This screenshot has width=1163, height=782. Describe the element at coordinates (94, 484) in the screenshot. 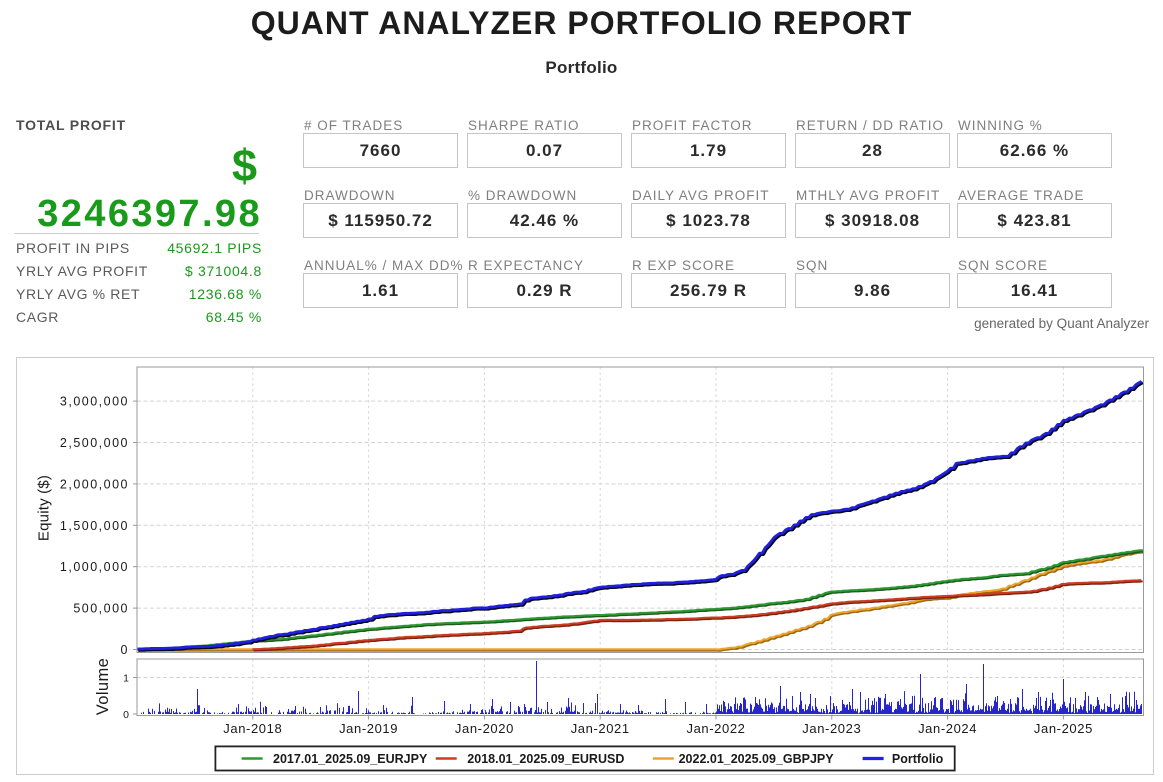

I see `svg-text: 2,000,000` at that location.